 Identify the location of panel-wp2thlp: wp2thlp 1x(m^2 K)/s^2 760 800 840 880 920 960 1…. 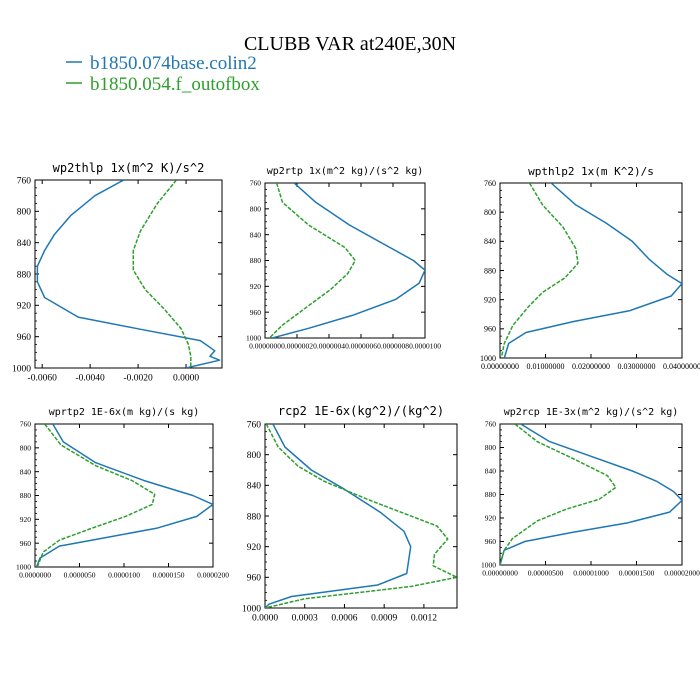
(117, 272).